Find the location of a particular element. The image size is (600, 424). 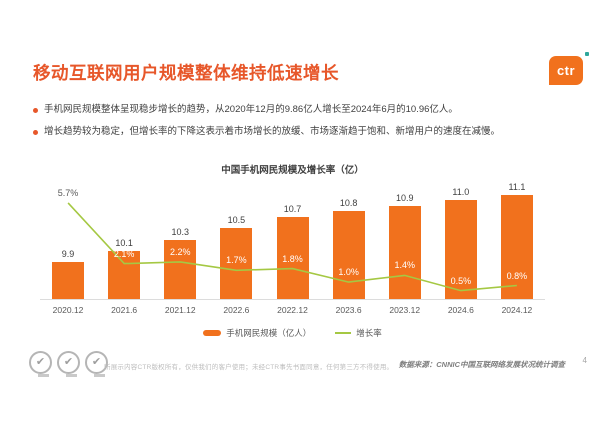

bar-value-label: 10.8 is located at coordinates (348, 203).